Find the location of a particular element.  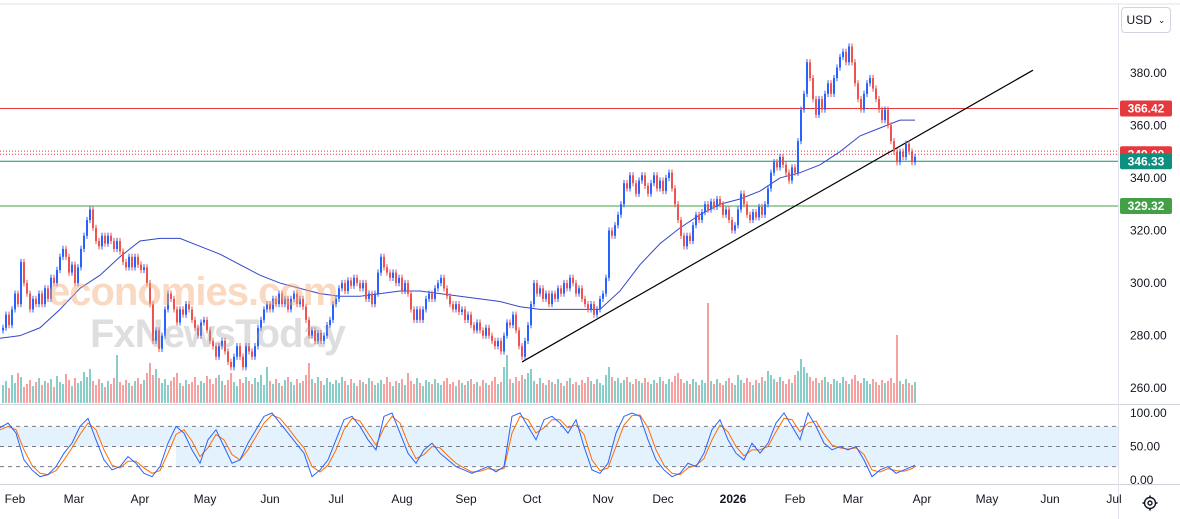

x-tick-label: Feb is located at coordinates (15, 499).